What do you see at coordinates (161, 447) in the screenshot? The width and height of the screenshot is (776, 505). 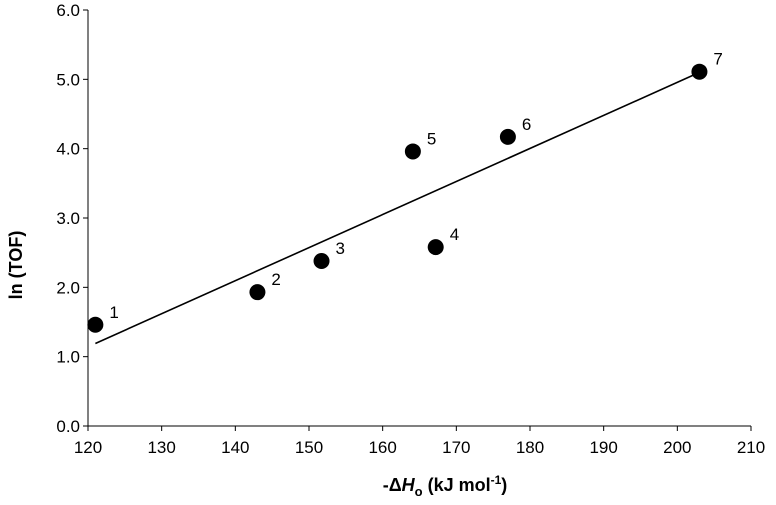 I see `x-tick-label: 130` at bounding box center [161, 447].